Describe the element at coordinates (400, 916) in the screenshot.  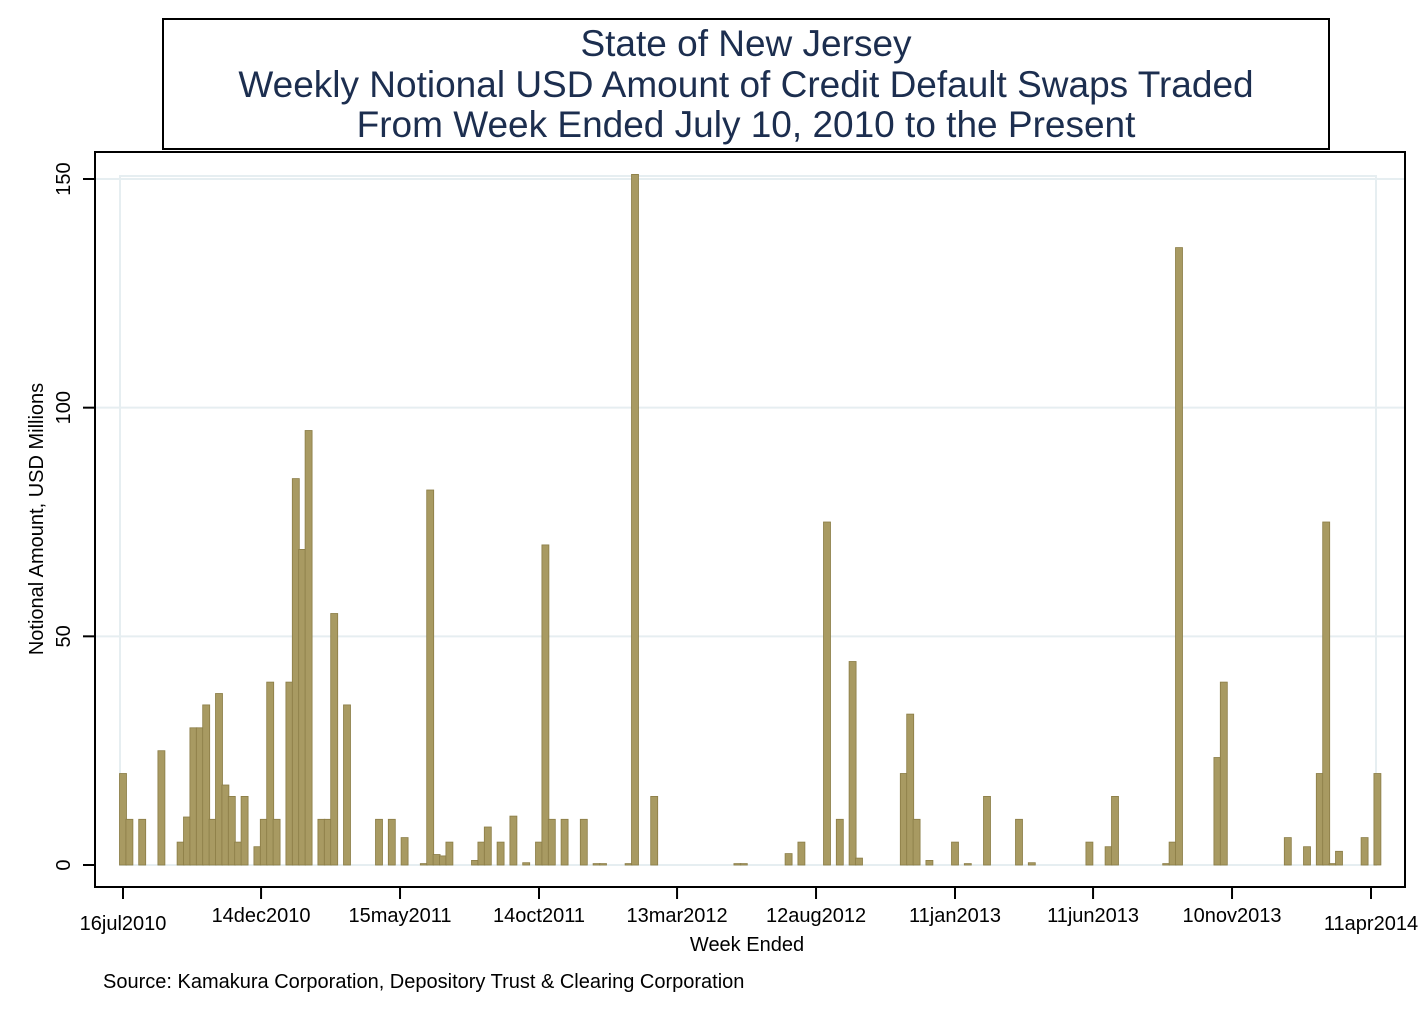
I see `x-tick-label-15may2011: 15may2011` at that location.